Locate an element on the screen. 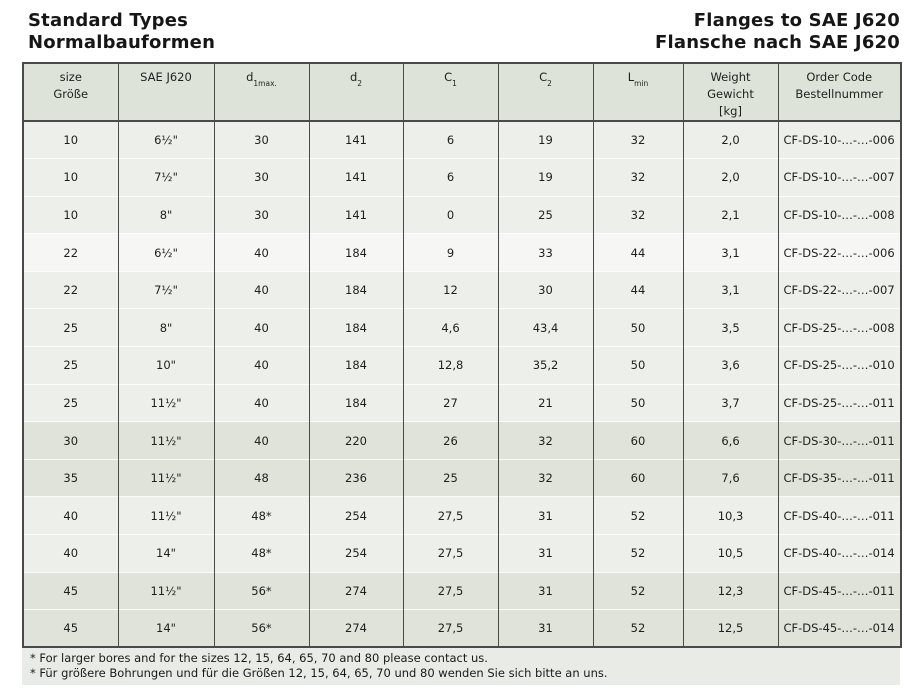 The image size is (922, 692). cell-c1: 12,8 is located at coordinates (450, 365).